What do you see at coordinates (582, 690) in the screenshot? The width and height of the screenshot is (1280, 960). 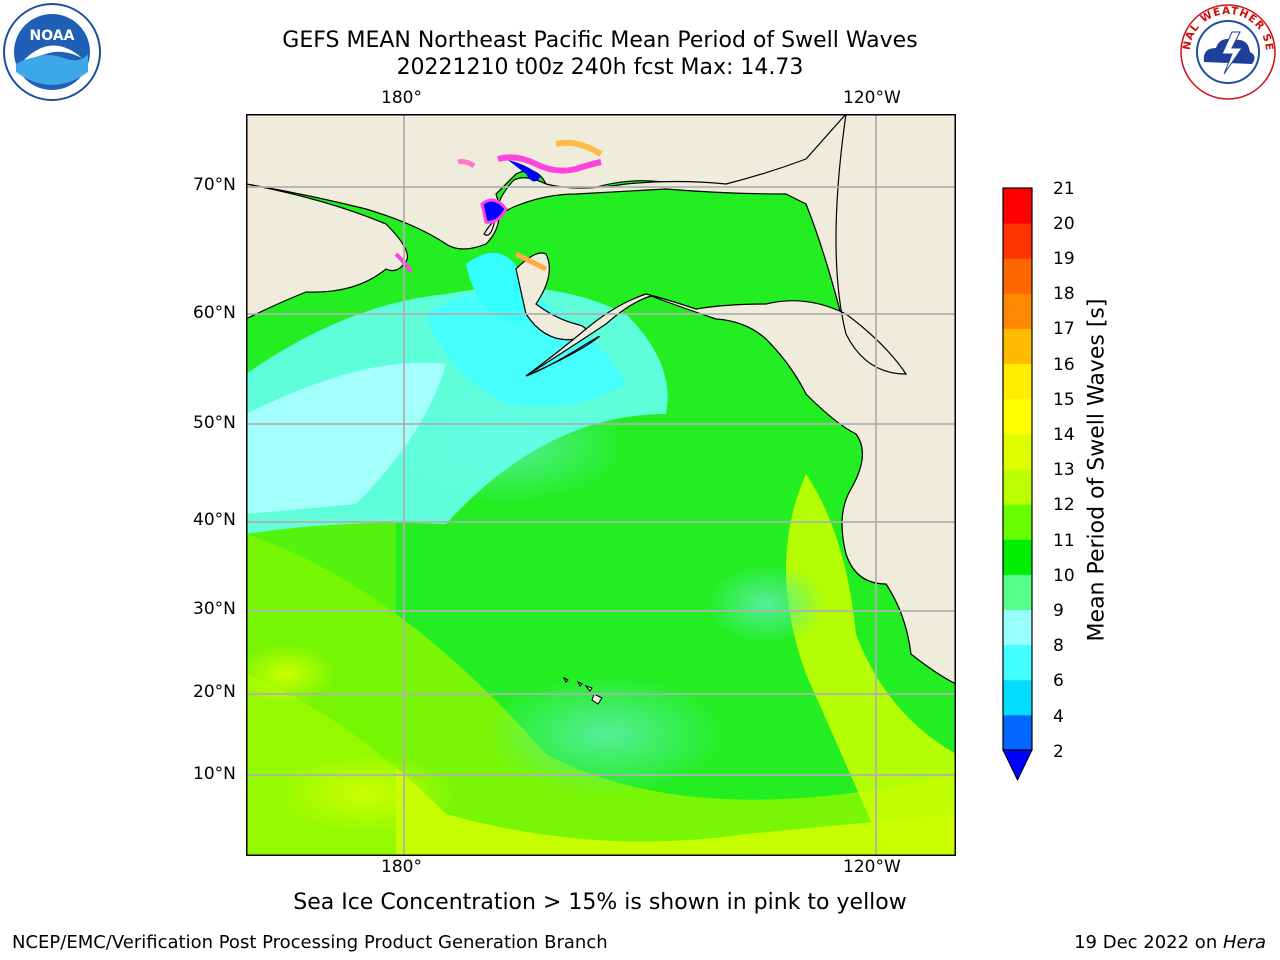 I see `land-hawaii` at bounding box center [582, 690].